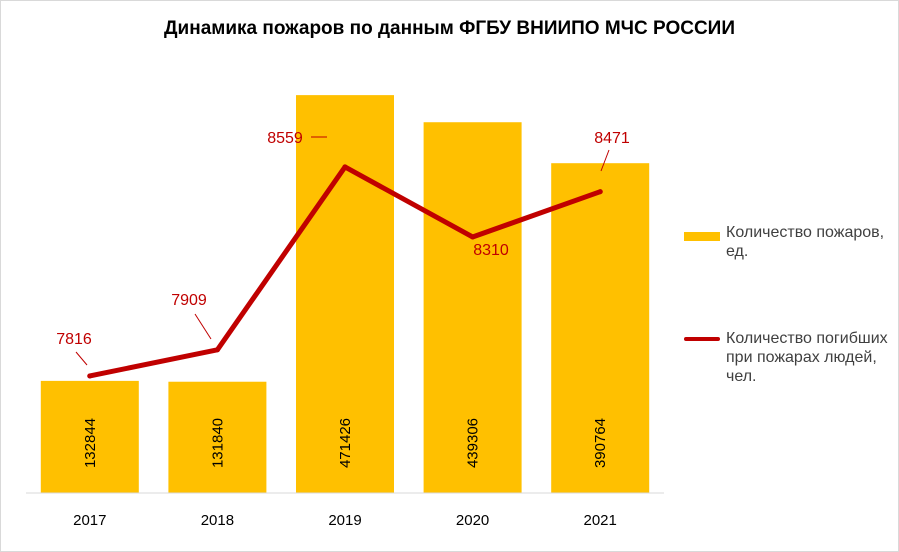 This screenshot has width=899, height=552. I want to click on bar-2020, so click(472, 307).